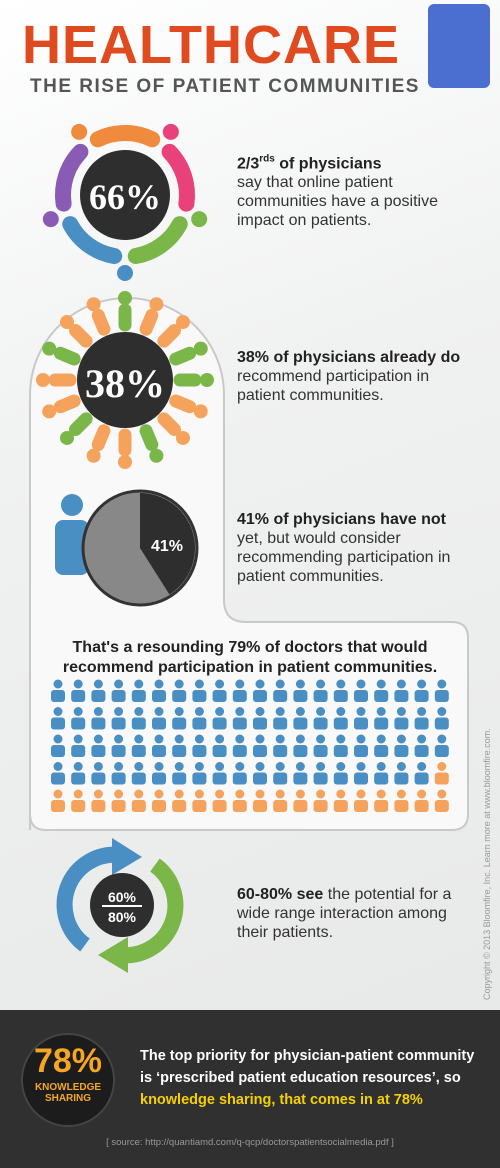  I want to click on stat-lead: 38% of physicians already do, so click(349, 357).